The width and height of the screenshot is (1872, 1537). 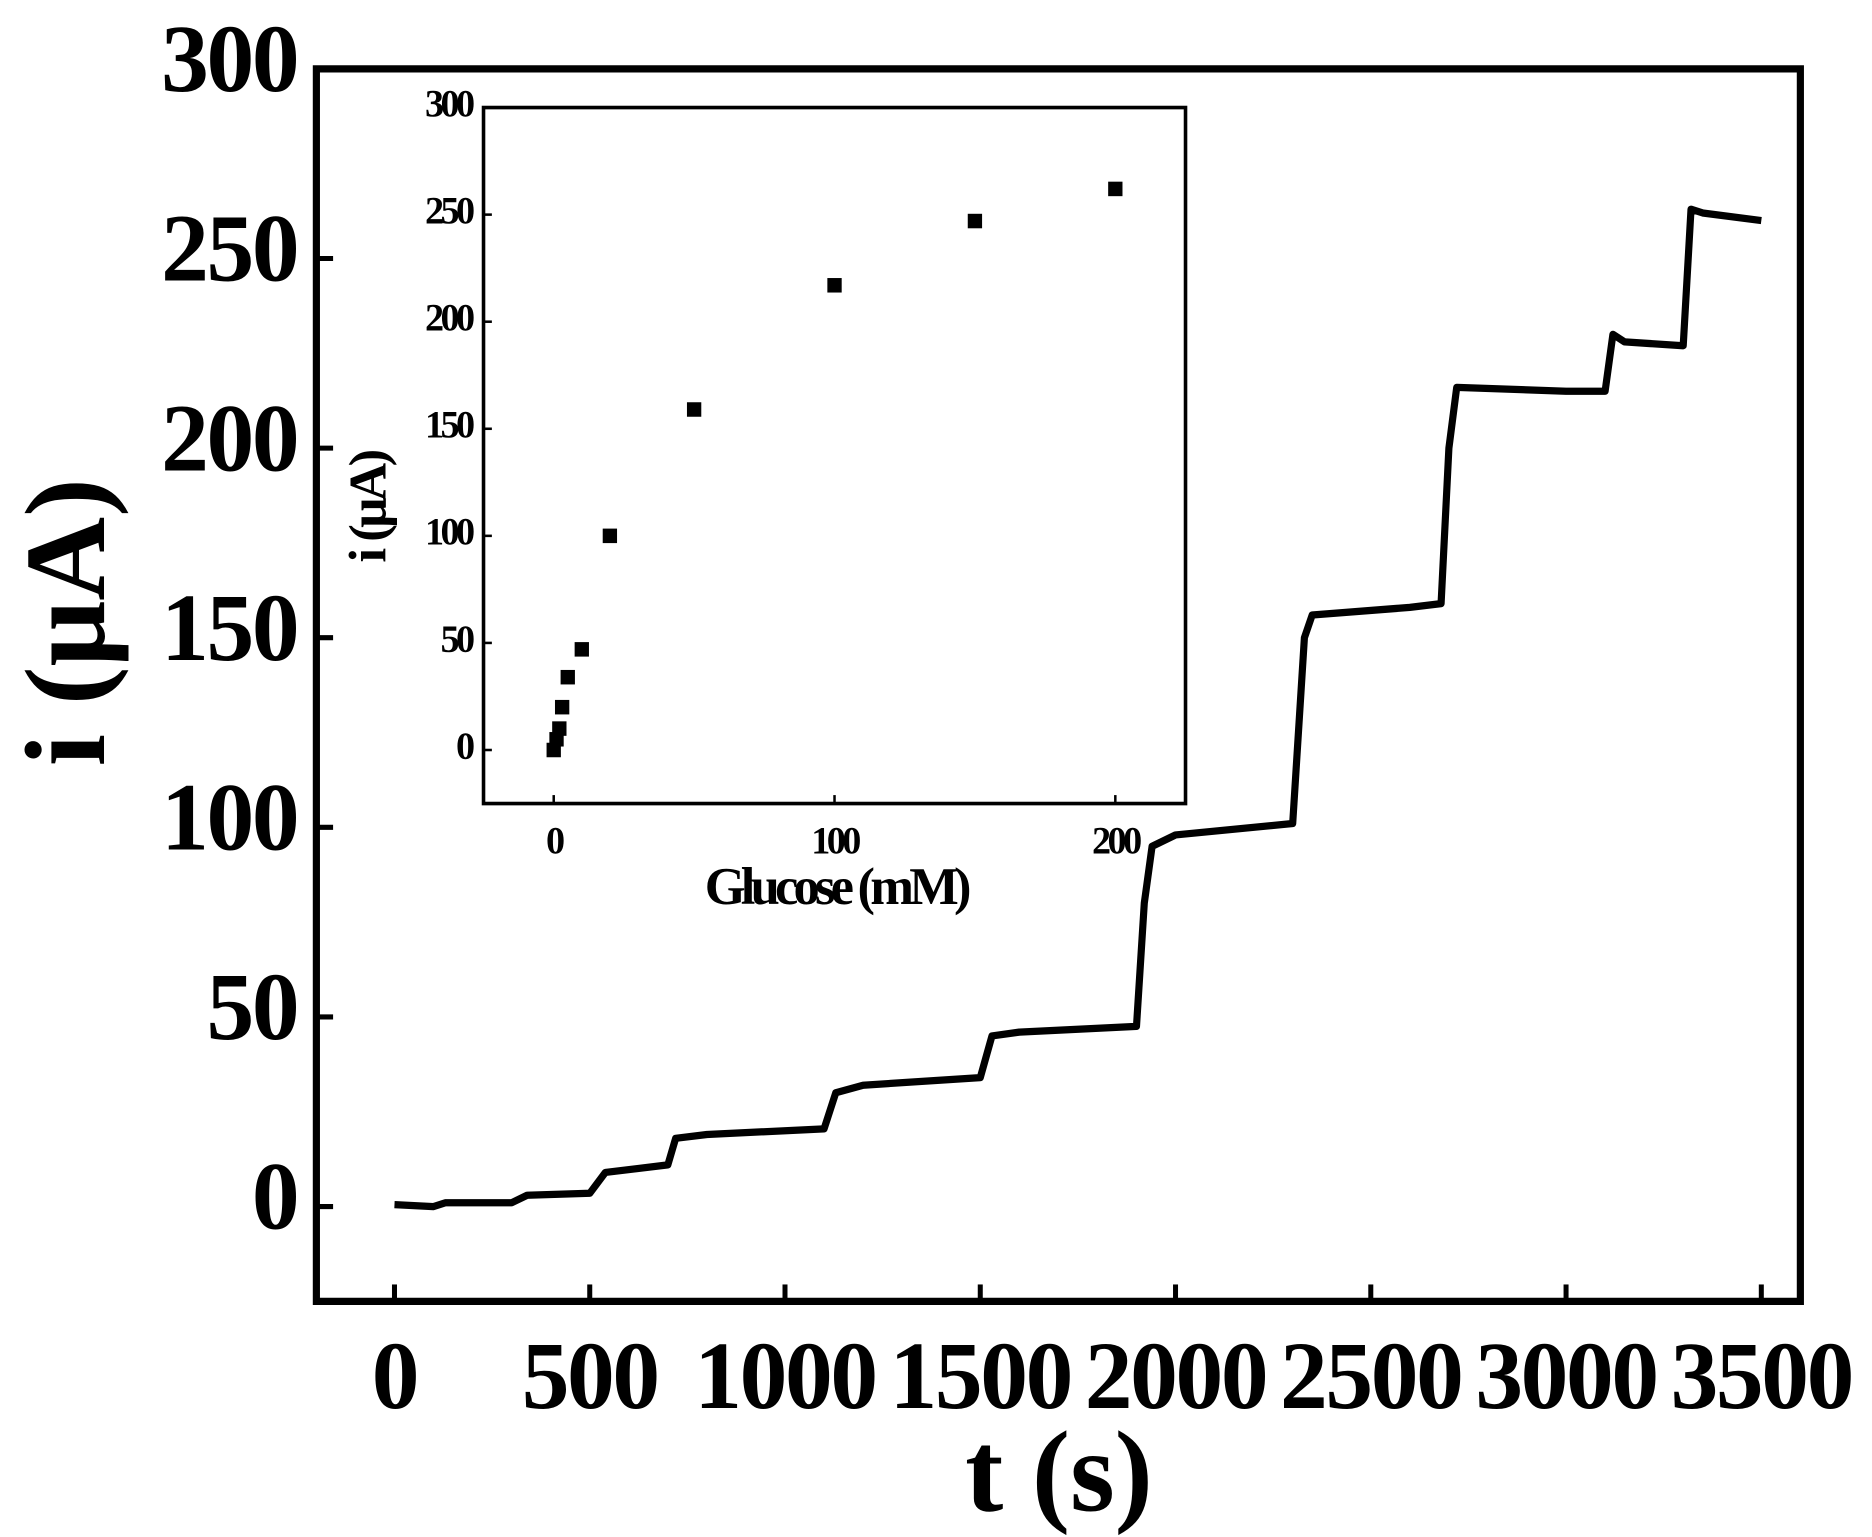 What do you see at coordinates (1370, 1376) in the screenshot?
I see `x-tick-label: 2500` at bounding box center [1370, 1376].